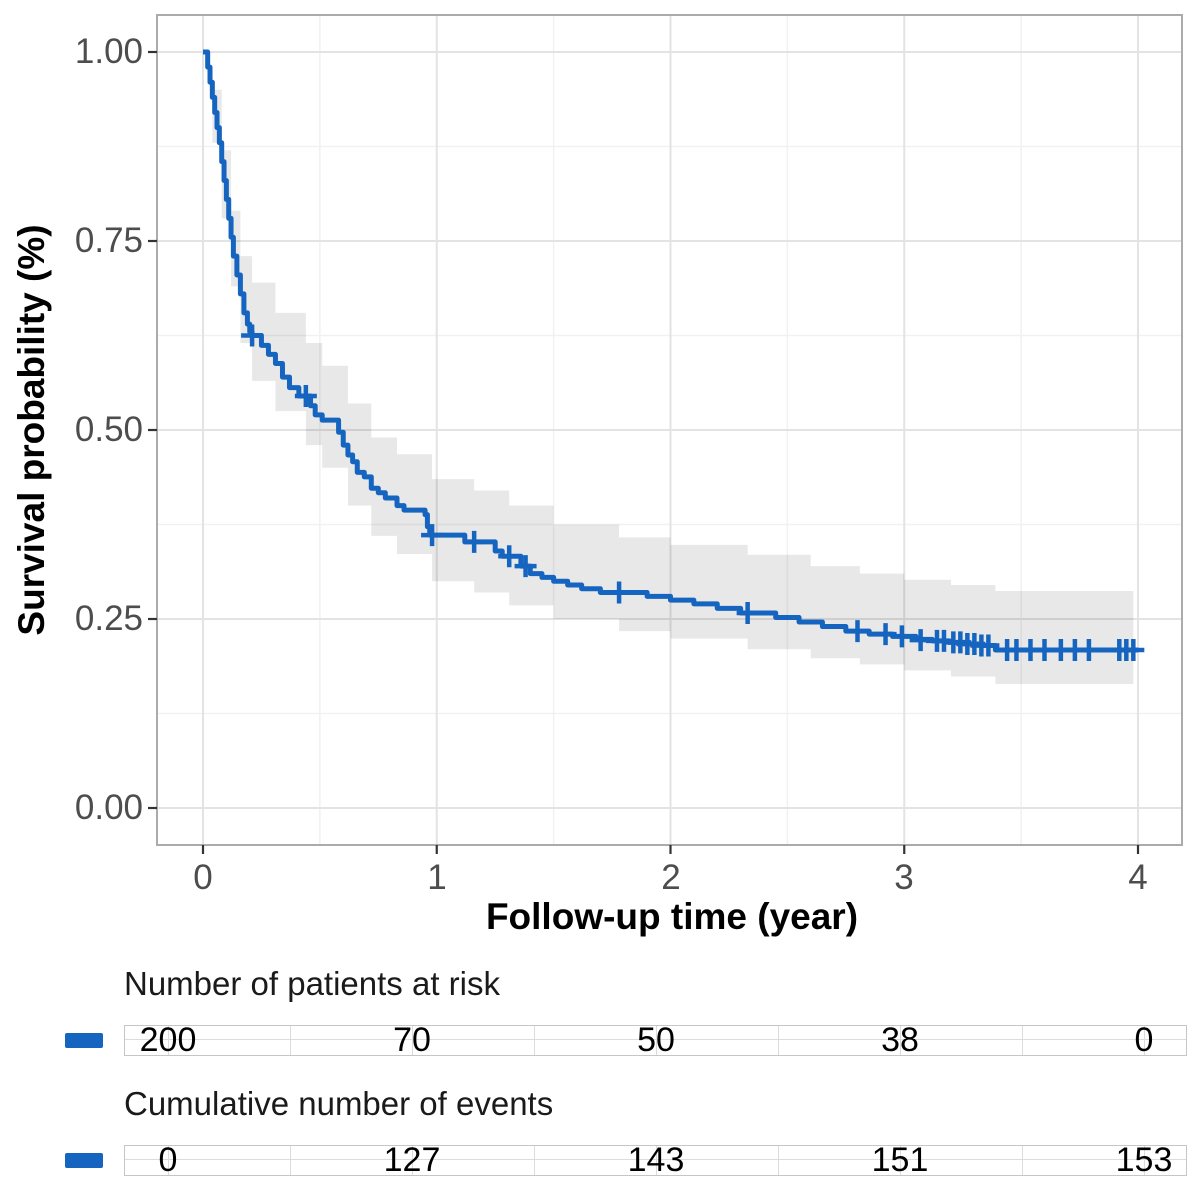 This screenshot has height=1200, width=1200. Describe the element at coordinates (31, 430) in the screenshot. I see `y-axis-title: Survival probability (%)` at that location.